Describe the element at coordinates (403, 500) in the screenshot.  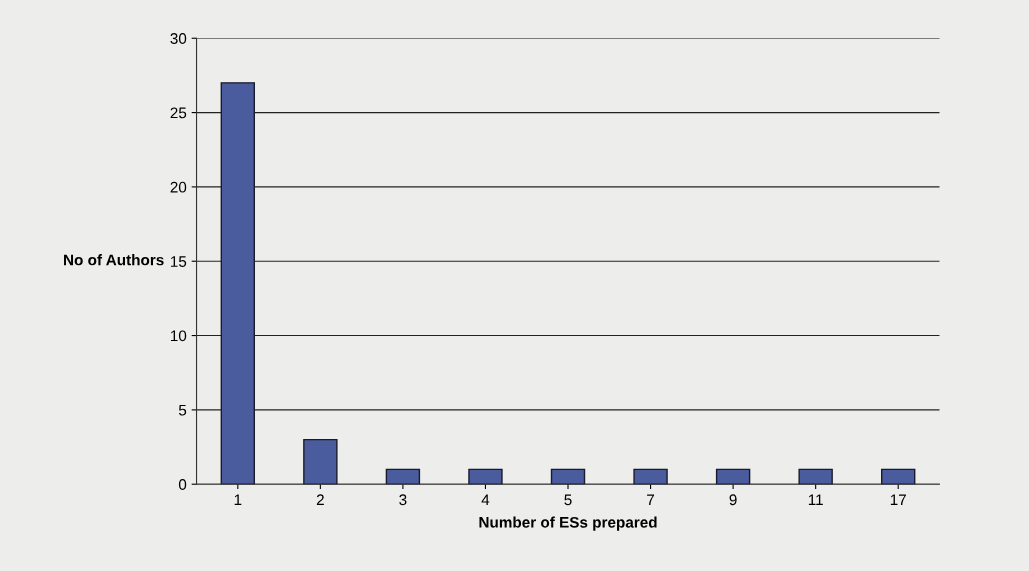
I see `x-tick-label: 3` at that location.